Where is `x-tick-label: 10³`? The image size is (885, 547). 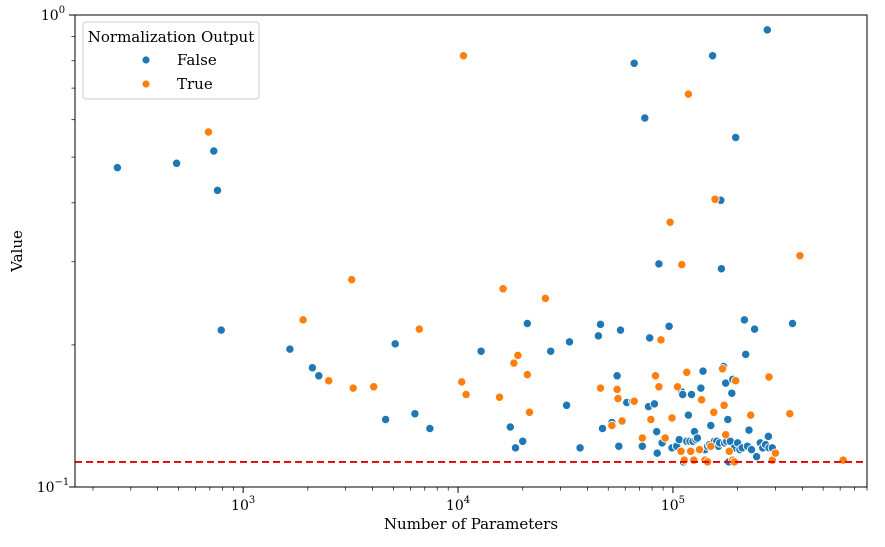
x-tick-label: 10³ is located at coordinates (243, 504).